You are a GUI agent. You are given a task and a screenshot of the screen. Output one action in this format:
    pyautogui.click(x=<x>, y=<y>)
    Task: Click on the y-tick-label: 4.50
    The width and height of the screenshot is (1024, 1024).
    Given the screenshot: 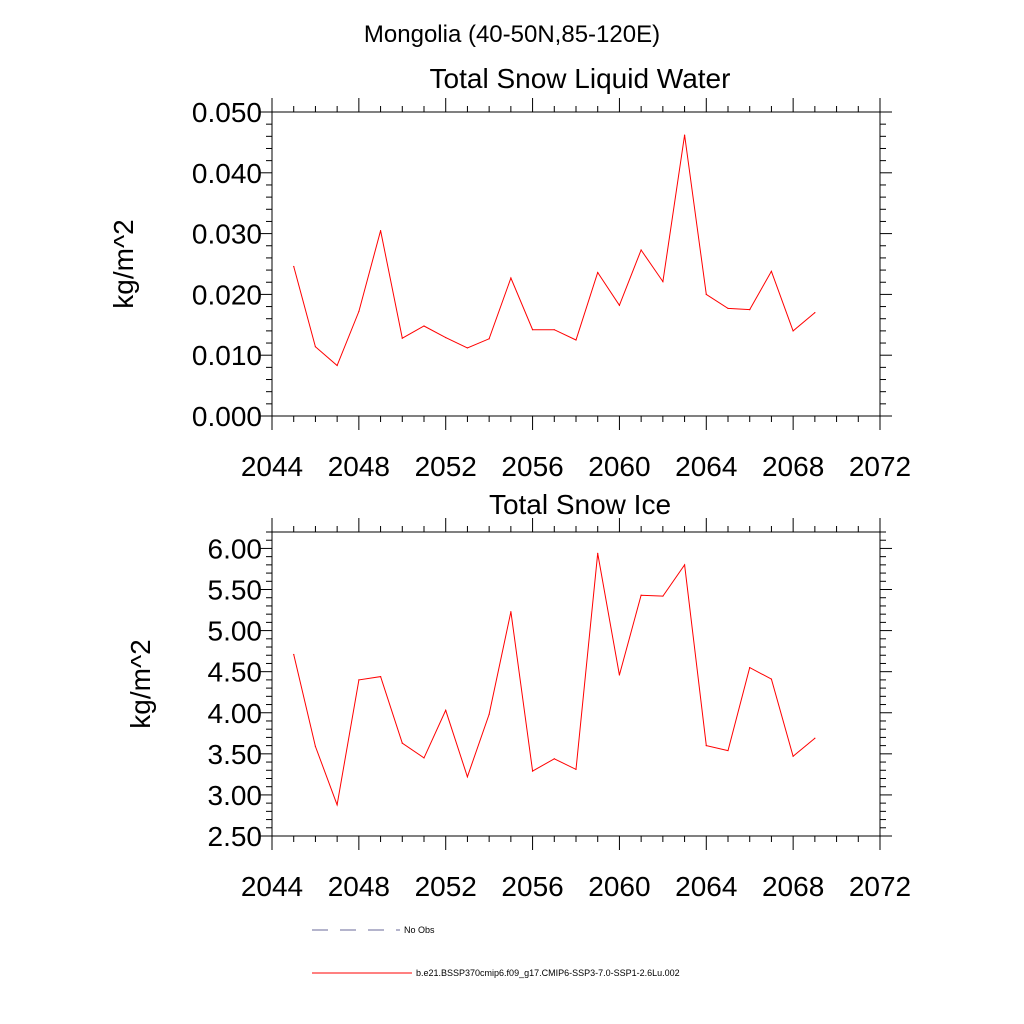 What is the action you would take?
    pyautogui.click(x=235, y=672)
    